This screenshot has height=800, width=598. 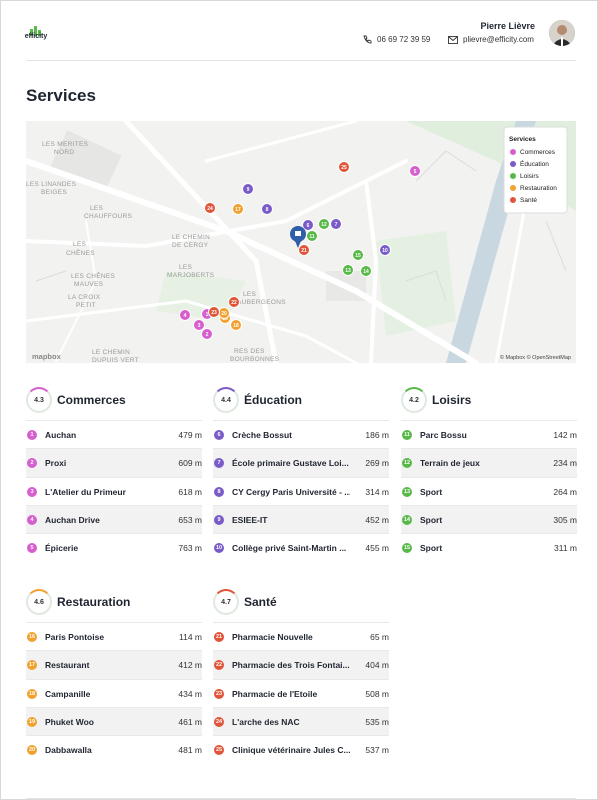 I want to click on map-marker-label: 6, so click(x=308, y=226).